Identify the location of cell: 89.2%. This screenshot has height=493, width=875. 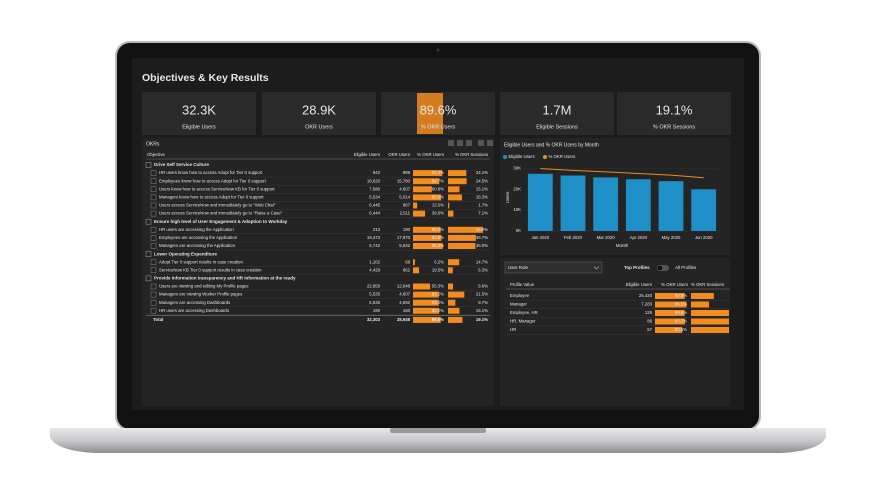
(438, 229).